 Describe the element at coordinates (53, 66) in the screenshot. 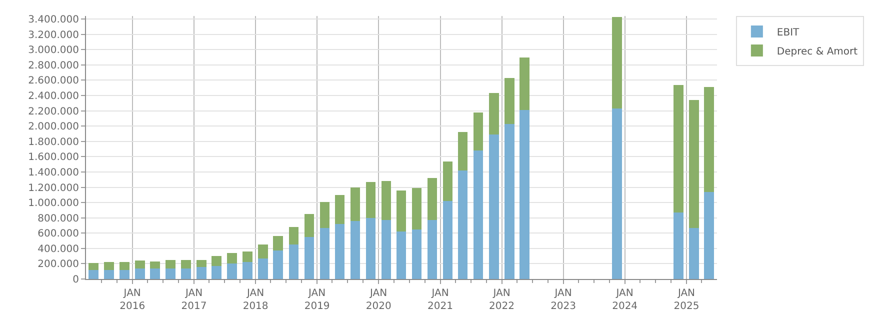

I see `y-tick-label: 2.800.000` at that location.